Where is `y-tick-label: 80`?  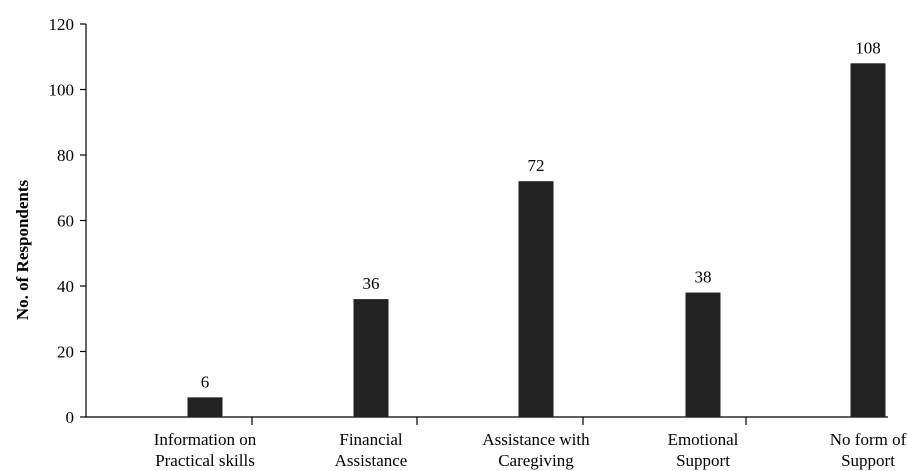
y-tick-label: 80 is located at coordinates (65, 155).